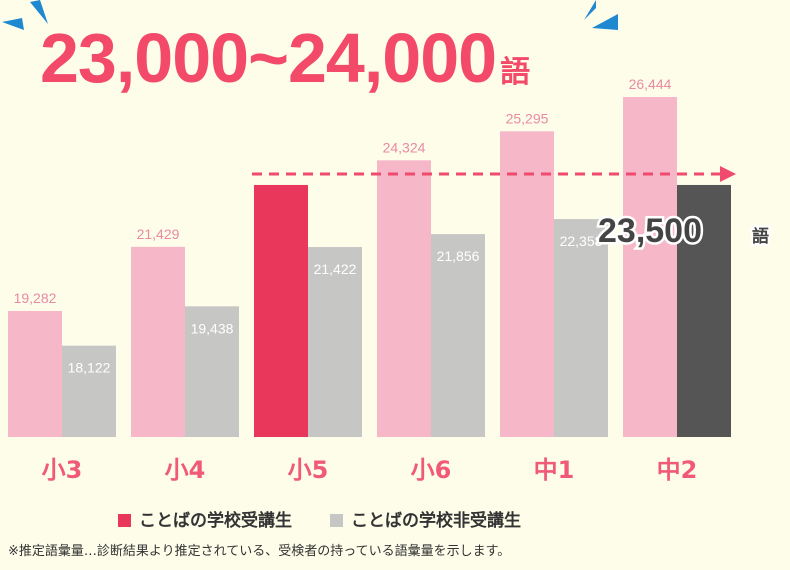 This screenshot has width=790, height=570. I want to click on data-label: 25,295, so click(527, 118).